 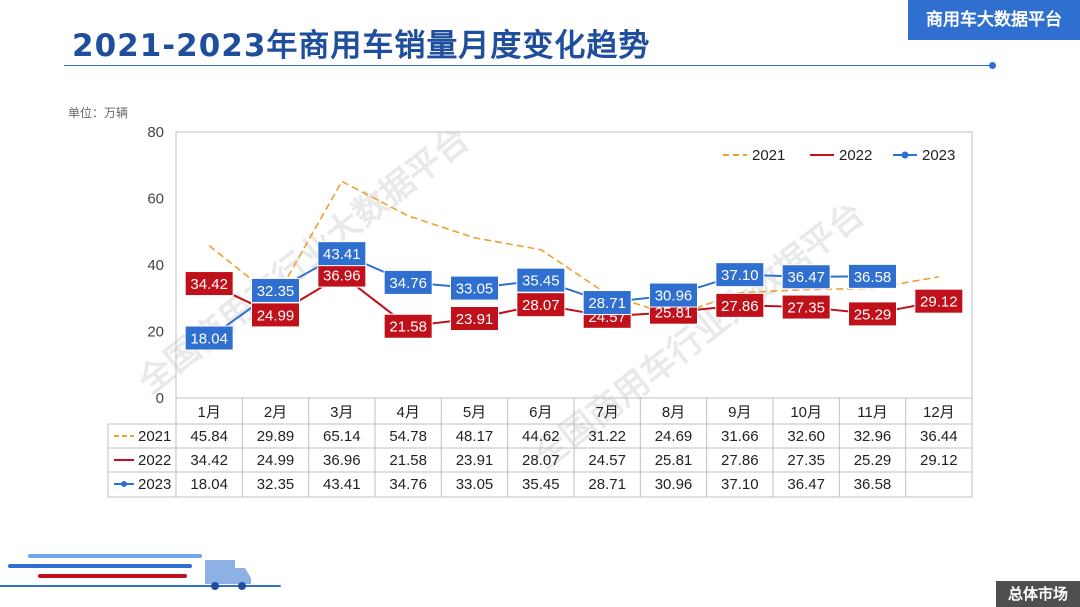 What do you see at coordinates (209, 484) in the screenshot?
I see `table-value-cell: 18.04` at bounding box center [209, 484].